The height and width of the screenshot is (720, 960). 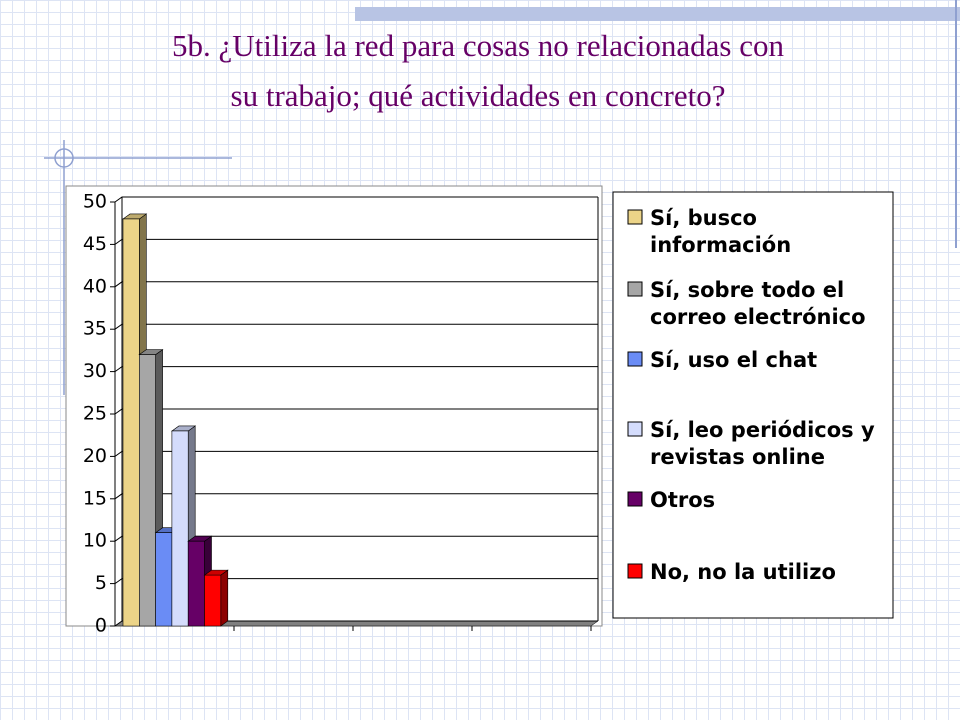 I want to click on legend-label: Sí, busco información, so click(x=720, y=231).